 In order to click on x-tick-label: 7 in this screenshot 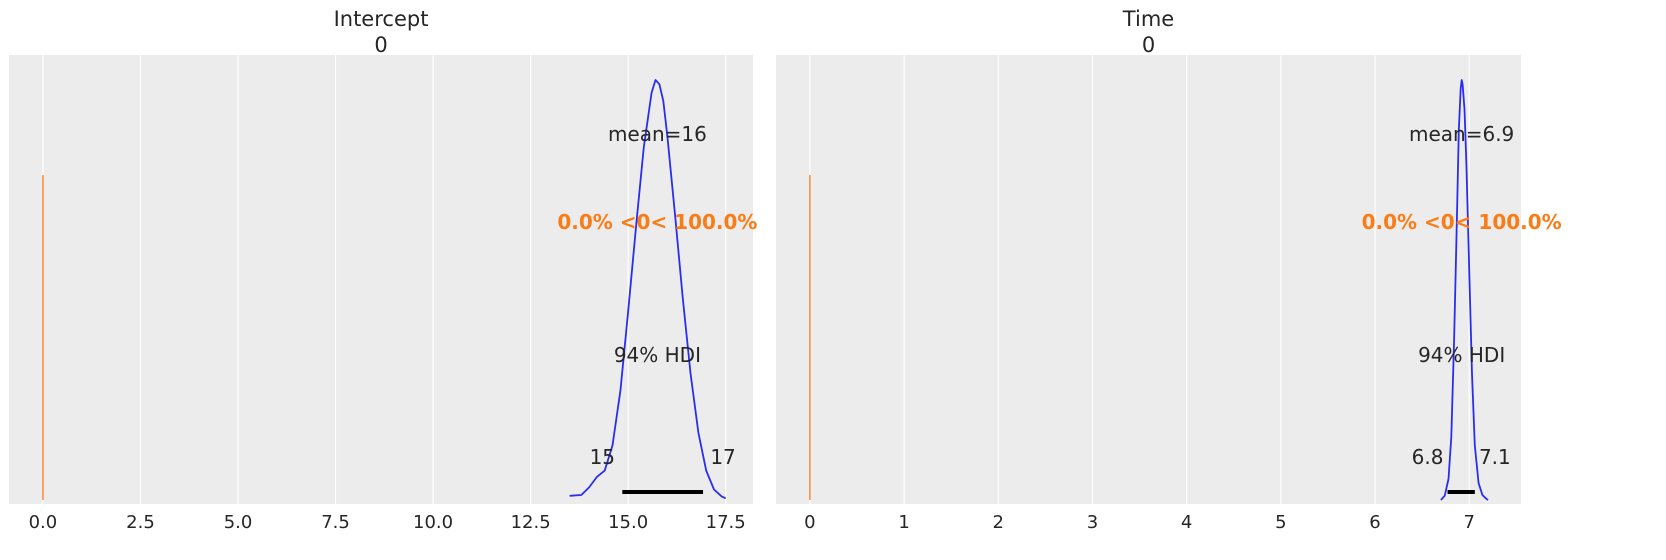, I will do `click(1468, 522)`.